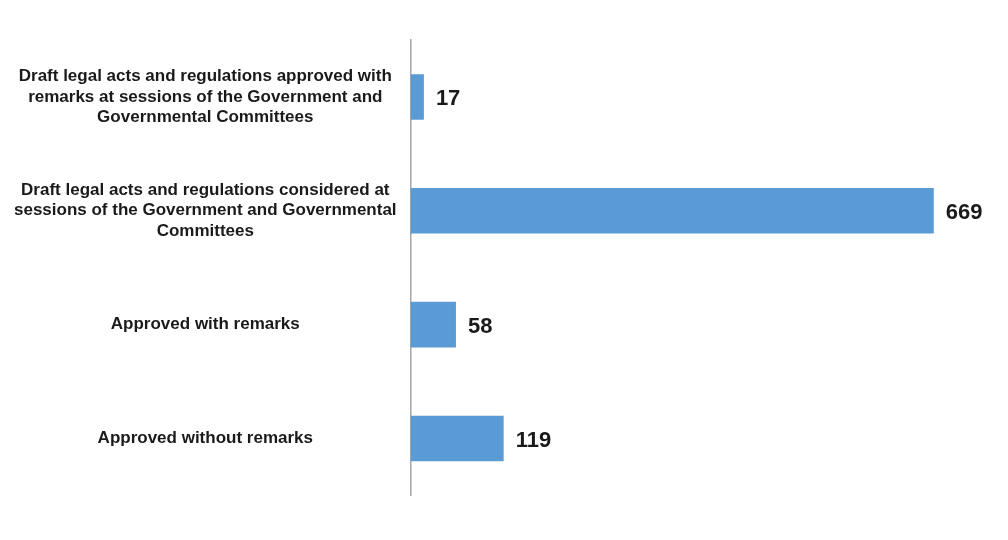 The height and width of the screenshot is (540, 1008). What do you see at coordinates (480, 325) in the screenshot?
I see `data-label: 58` at bounding box center [480, 325].